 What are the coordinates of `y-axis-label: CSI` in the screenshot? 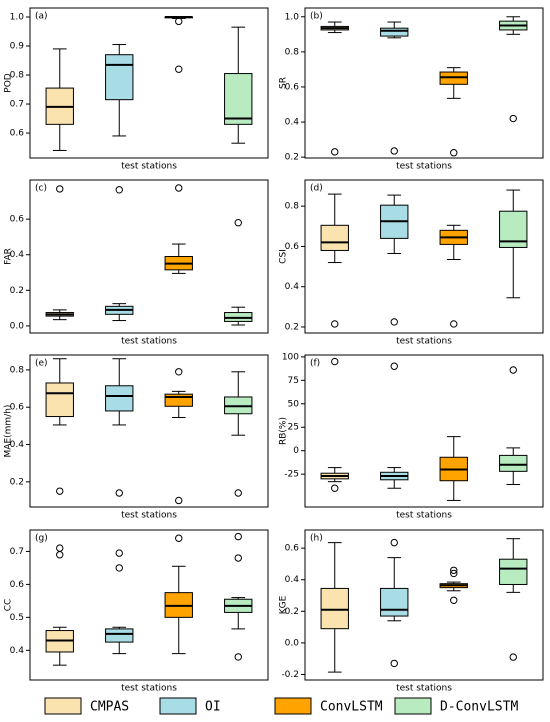 It's located at (284, 256).